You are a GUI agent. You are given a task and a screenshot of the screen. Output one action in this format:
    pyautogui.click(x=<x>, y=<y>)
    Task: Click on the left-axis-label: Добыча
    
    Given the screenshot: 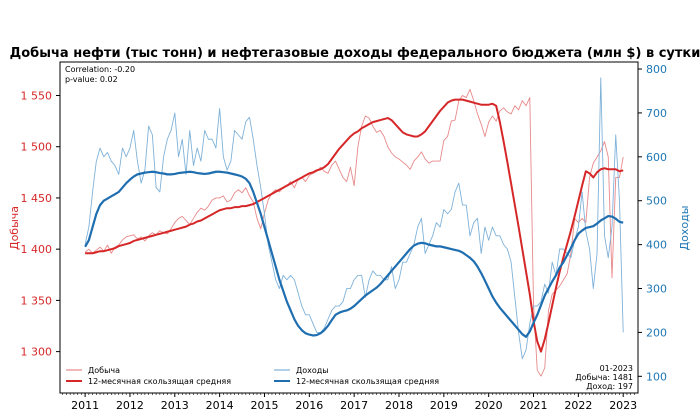 What is the action you would take?
    pyautogui.click(x=14, y=228)
    